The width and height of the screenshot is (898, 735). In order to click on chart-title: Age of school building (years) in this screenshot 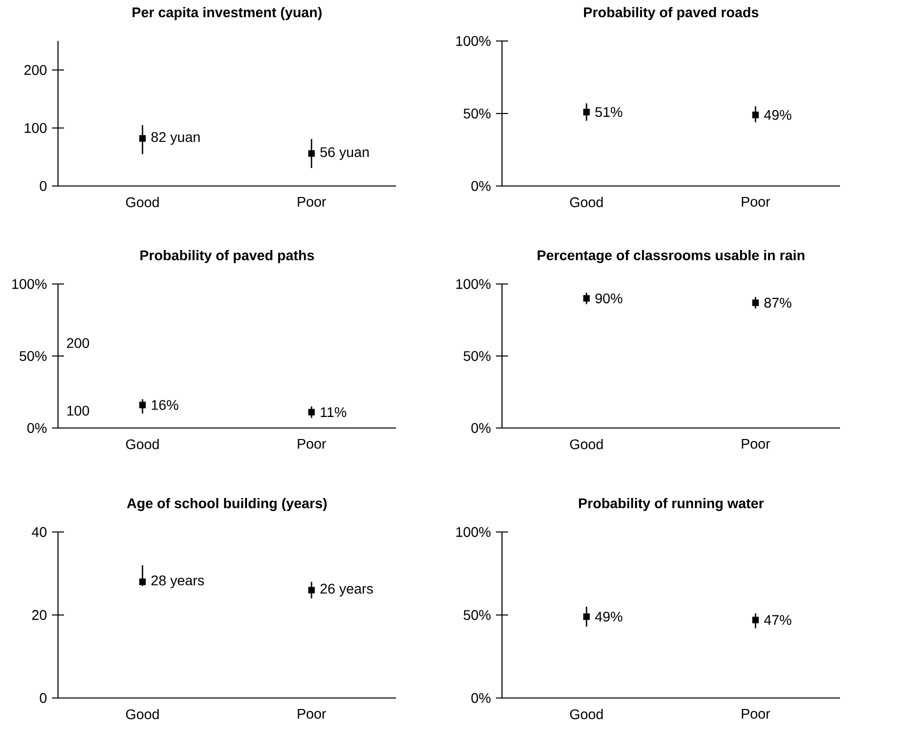, I will do `click(227, 505)`.